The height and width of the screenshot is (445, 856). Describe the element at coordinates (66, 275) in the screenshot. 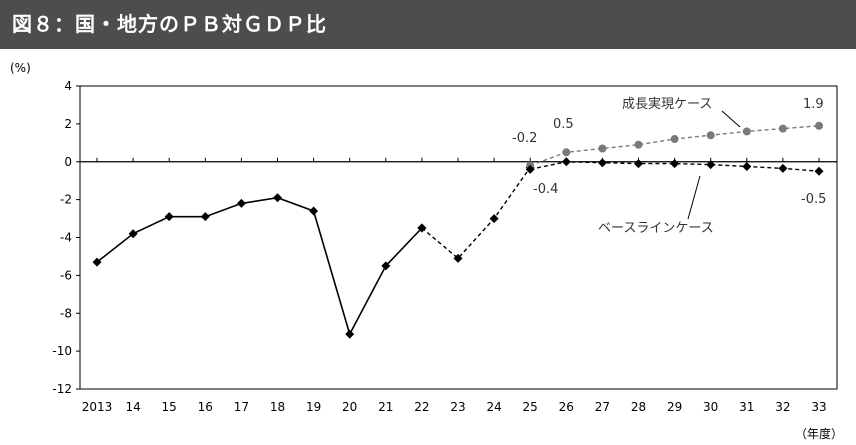

I see `y-tick-label: -6` at that location.